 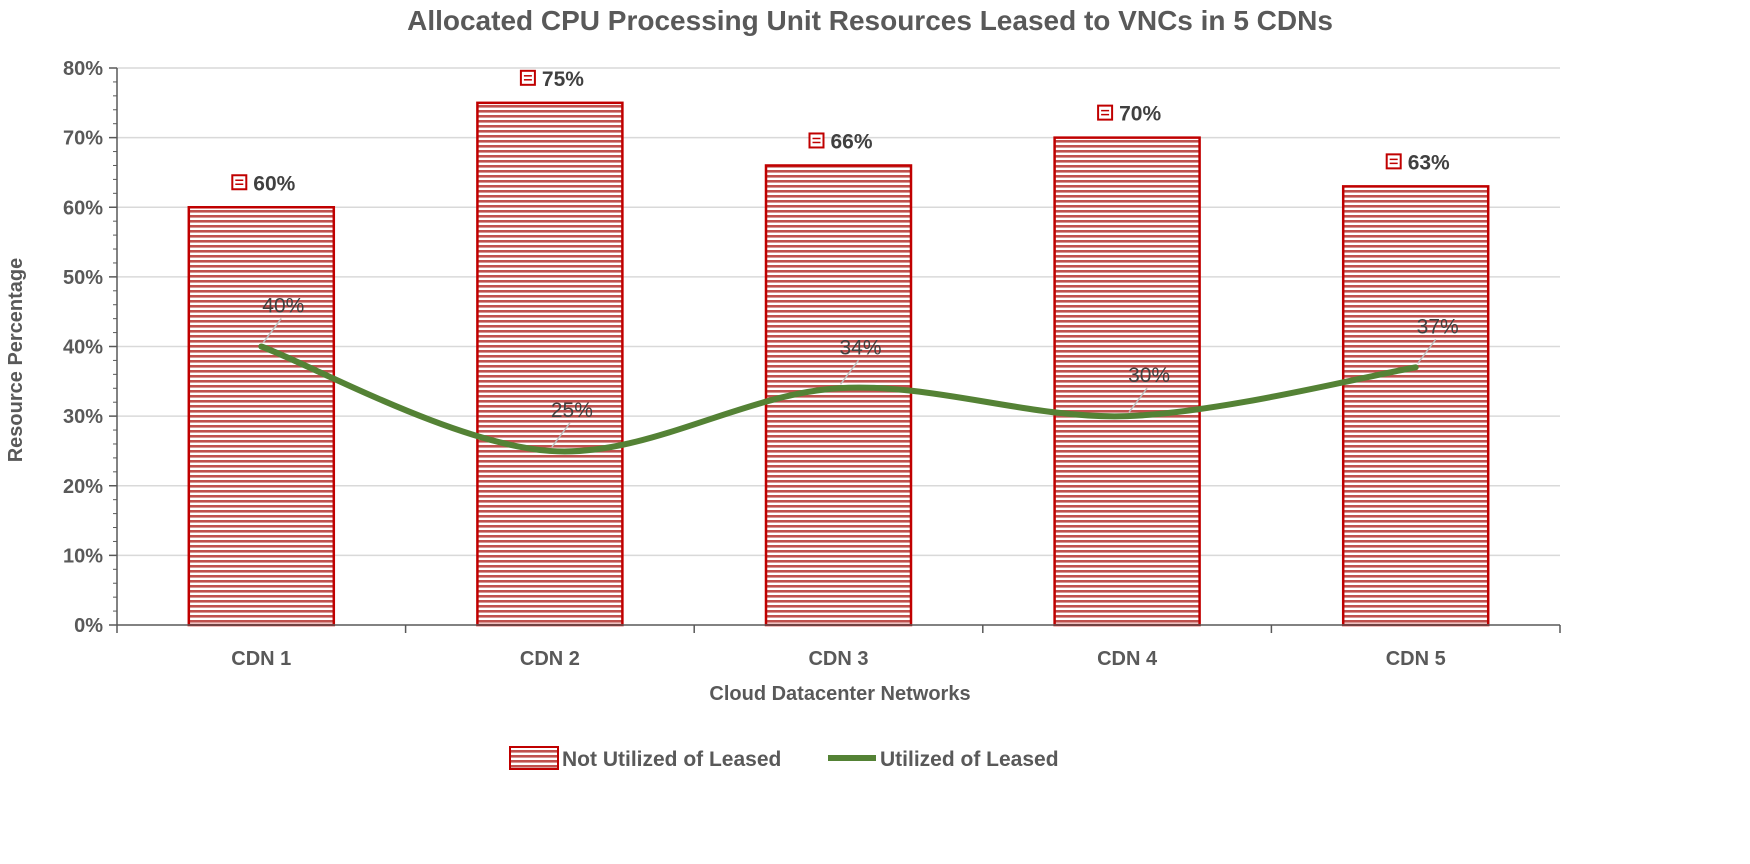 I want to click on x-tick-label: CDN 5, so click(x=1416, y=659).